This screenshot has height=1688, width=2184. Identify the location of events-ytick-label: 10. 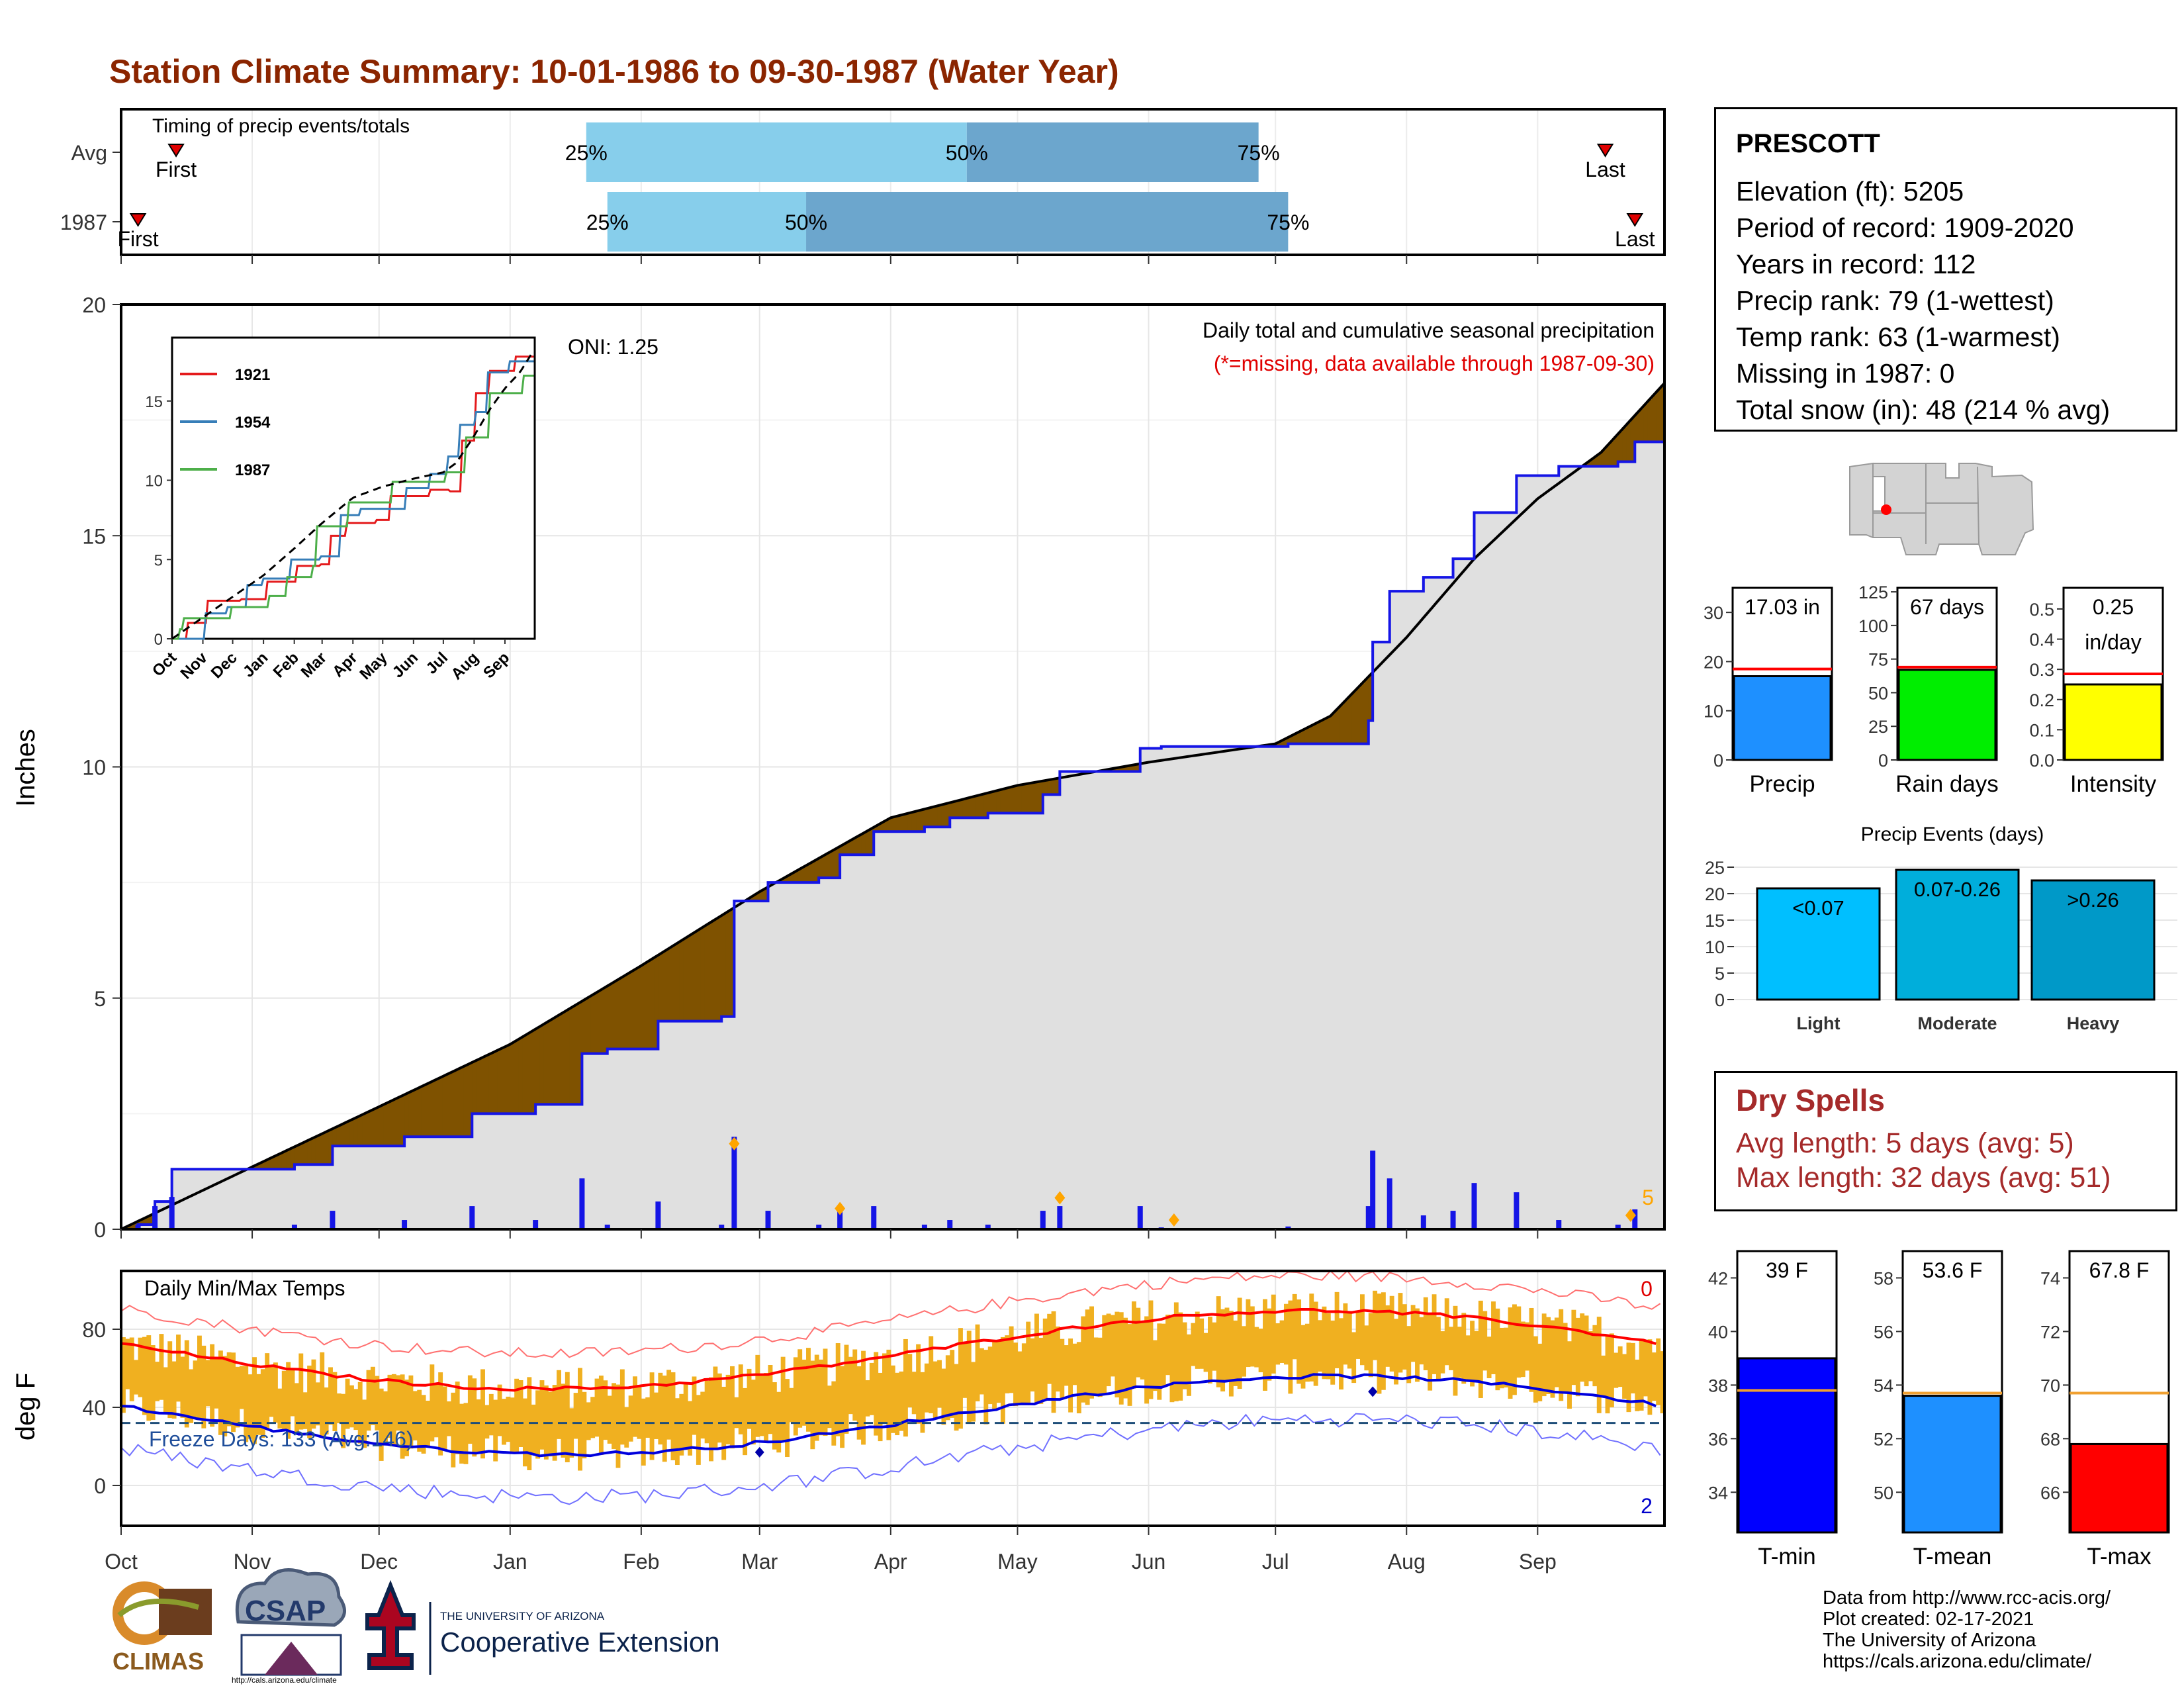
(1715, 947).